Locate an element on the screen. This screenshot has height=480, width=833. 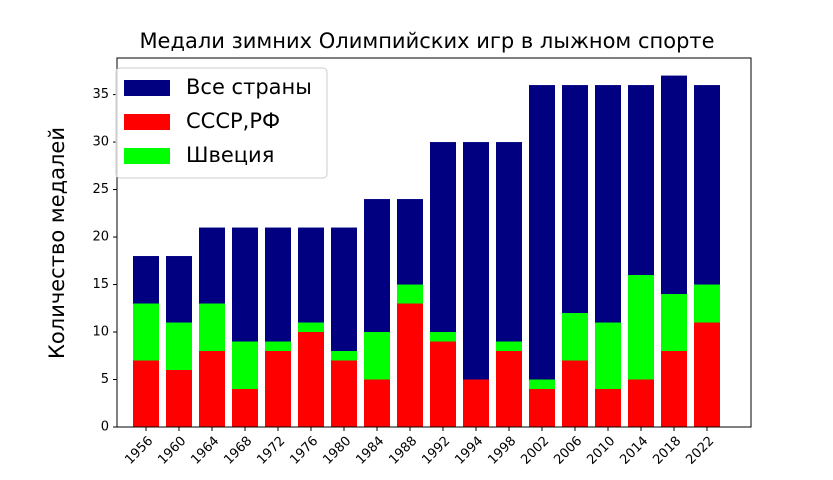
x-tick-label: 2022 is located at coordinates (700, 451).